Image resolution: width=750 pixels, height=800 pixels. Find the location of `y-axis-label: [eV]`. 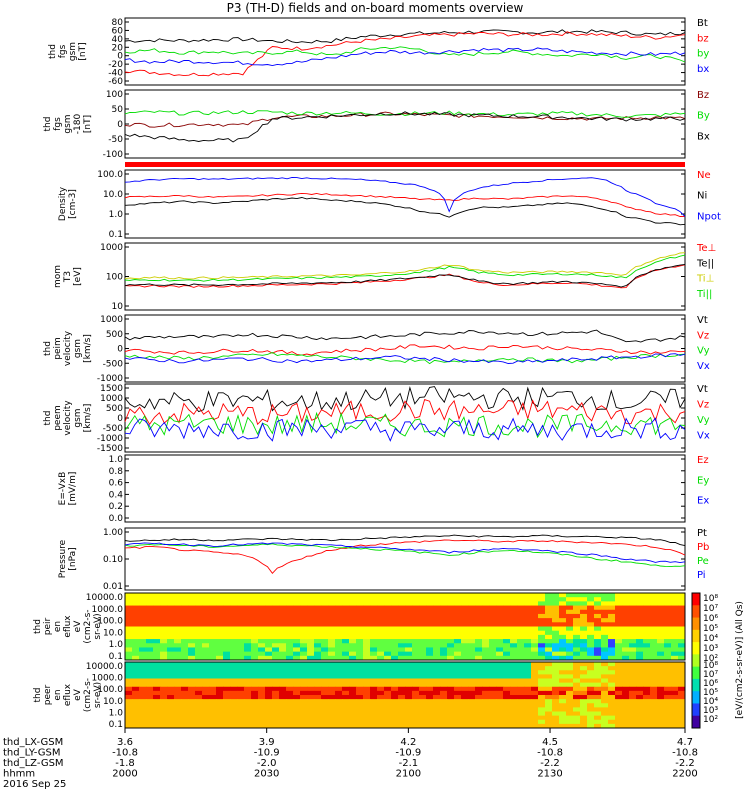

y-axis-label: [eV] is located at coordinates (78, 276).